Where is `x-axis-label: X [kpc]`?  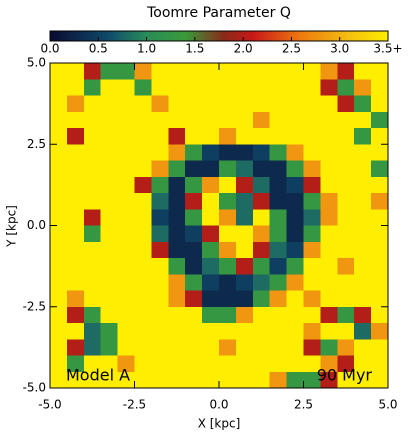
x-axis-label: X [kpc] is located at coordinates (219, 424).